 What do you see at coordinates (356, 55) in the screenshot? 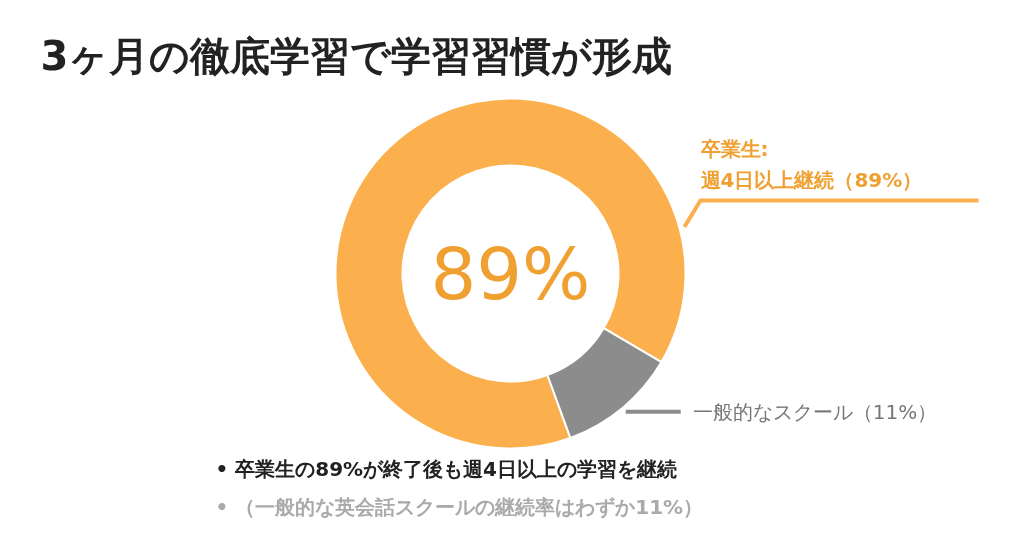
I see `chart-title: 3ヶ月の徹底学習で学習習慣が形成` at bounding box center [356, 55].